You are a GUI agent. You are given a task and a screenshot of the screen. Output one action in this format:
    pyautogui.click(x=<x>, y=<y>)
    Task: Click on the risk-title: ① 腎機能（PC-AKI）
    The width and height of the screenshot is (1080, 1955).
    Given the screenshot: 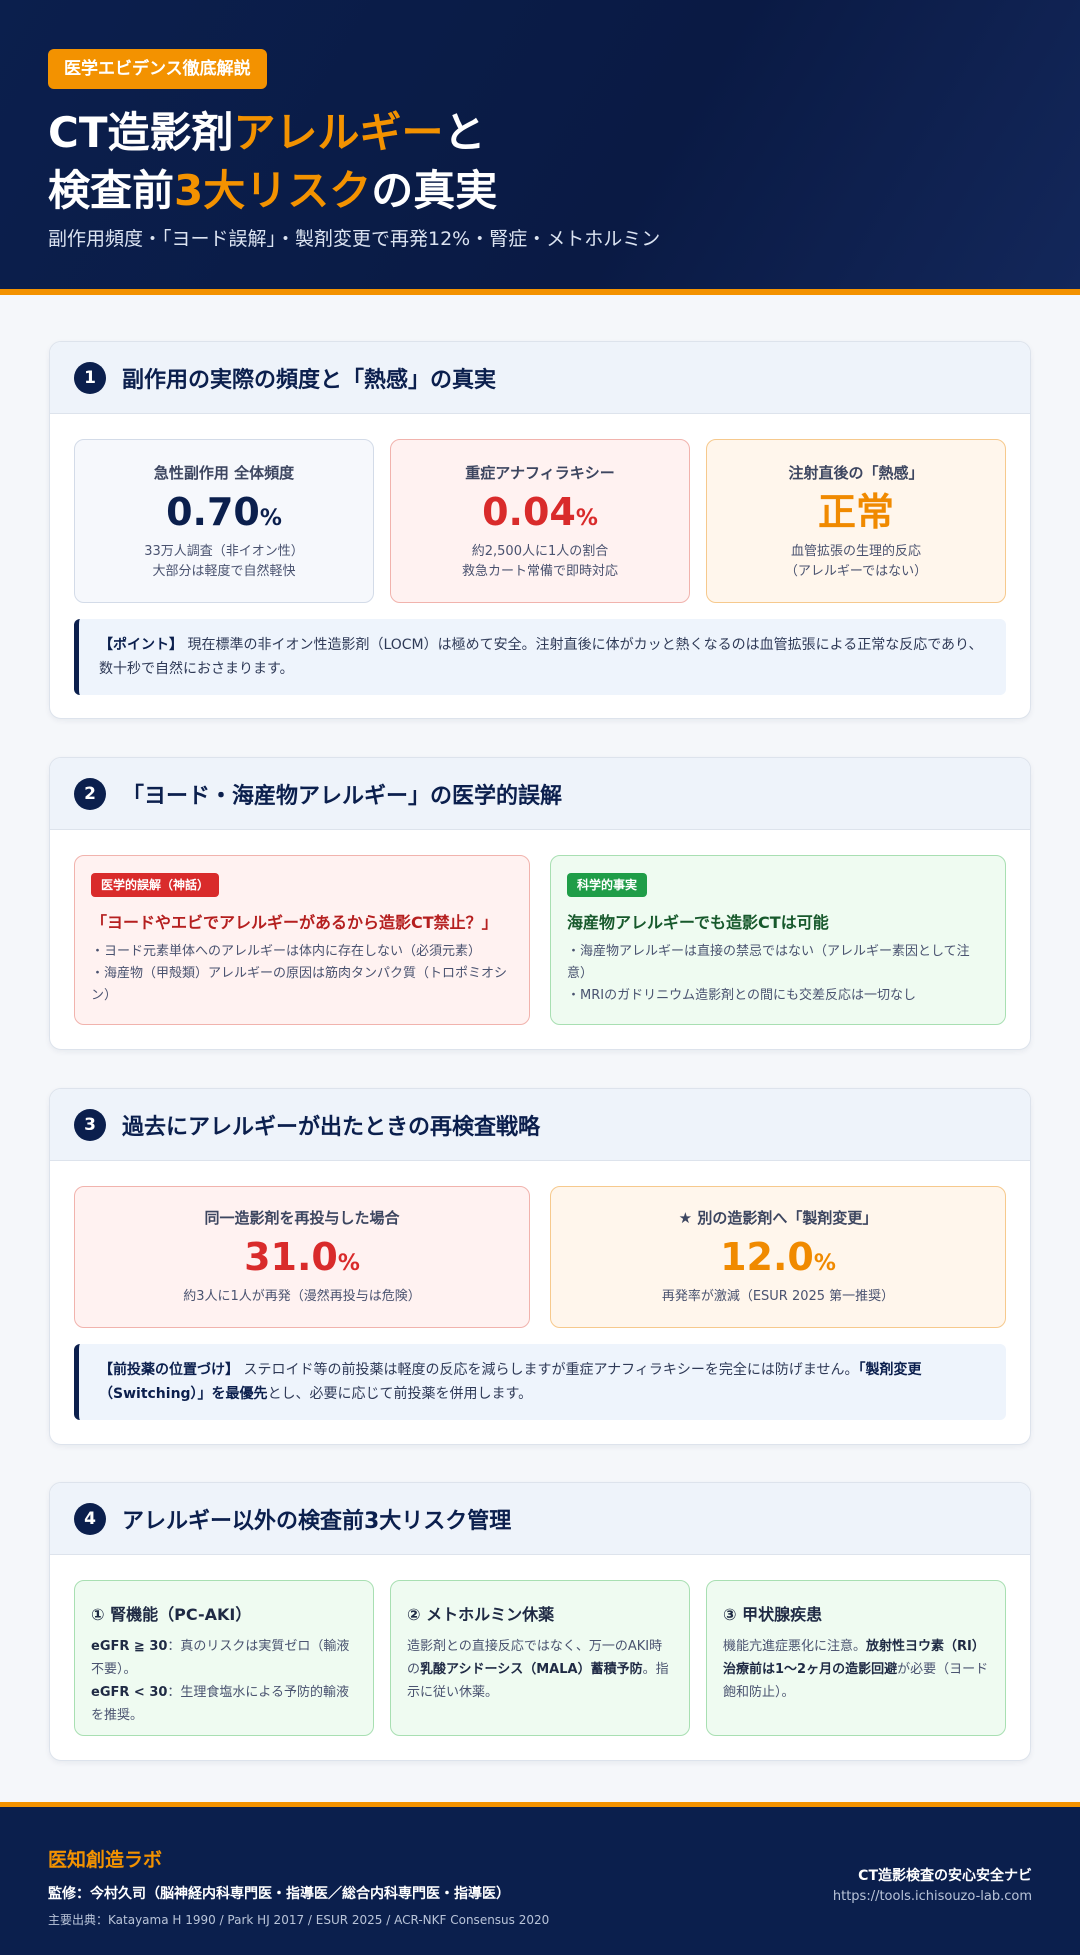 What is the action you would take?
    pyautogui.click(x=171, y=1614)
    